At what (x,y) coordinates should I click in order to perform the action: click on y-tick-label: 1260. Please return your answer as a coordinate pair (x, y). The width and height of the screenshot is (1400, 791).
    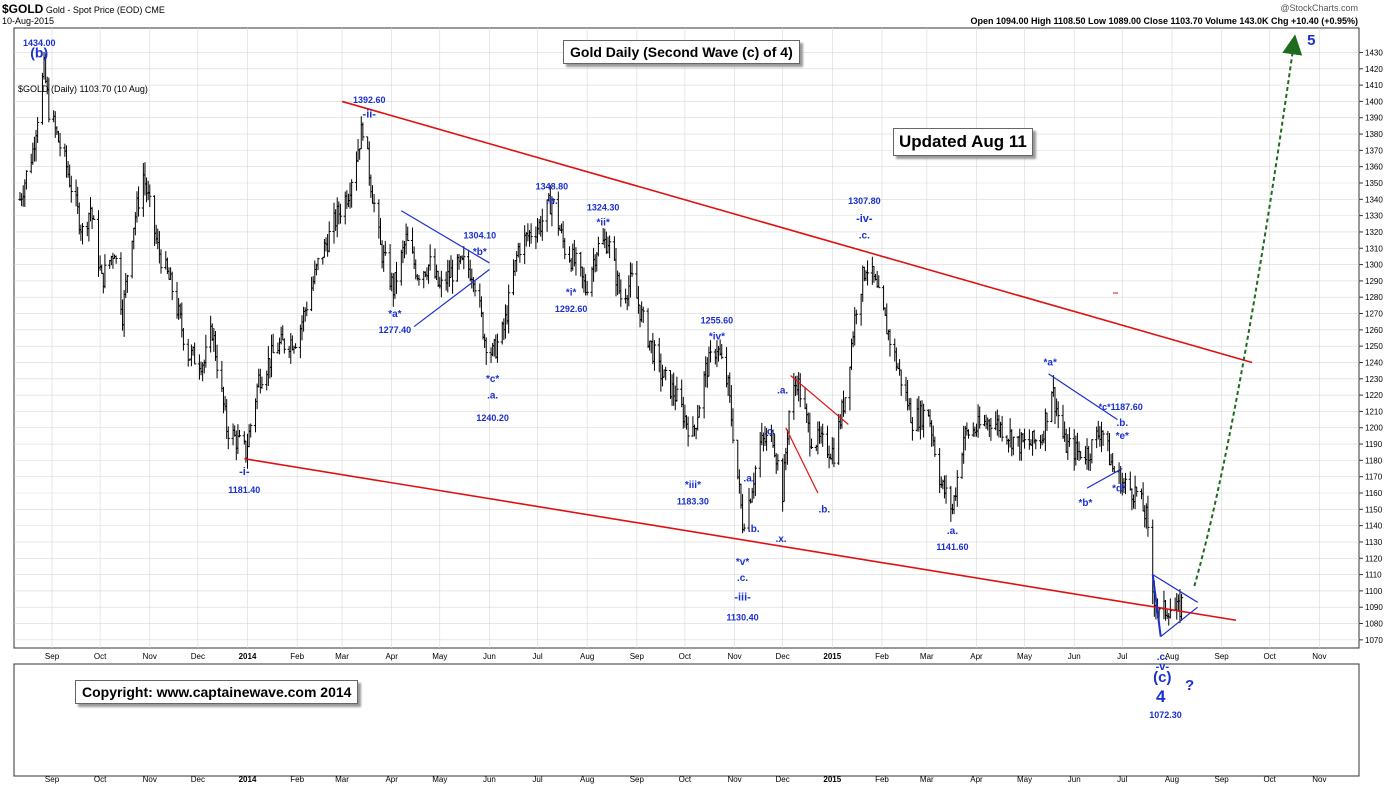
    Looking at the image, I should click on (1374, 330).